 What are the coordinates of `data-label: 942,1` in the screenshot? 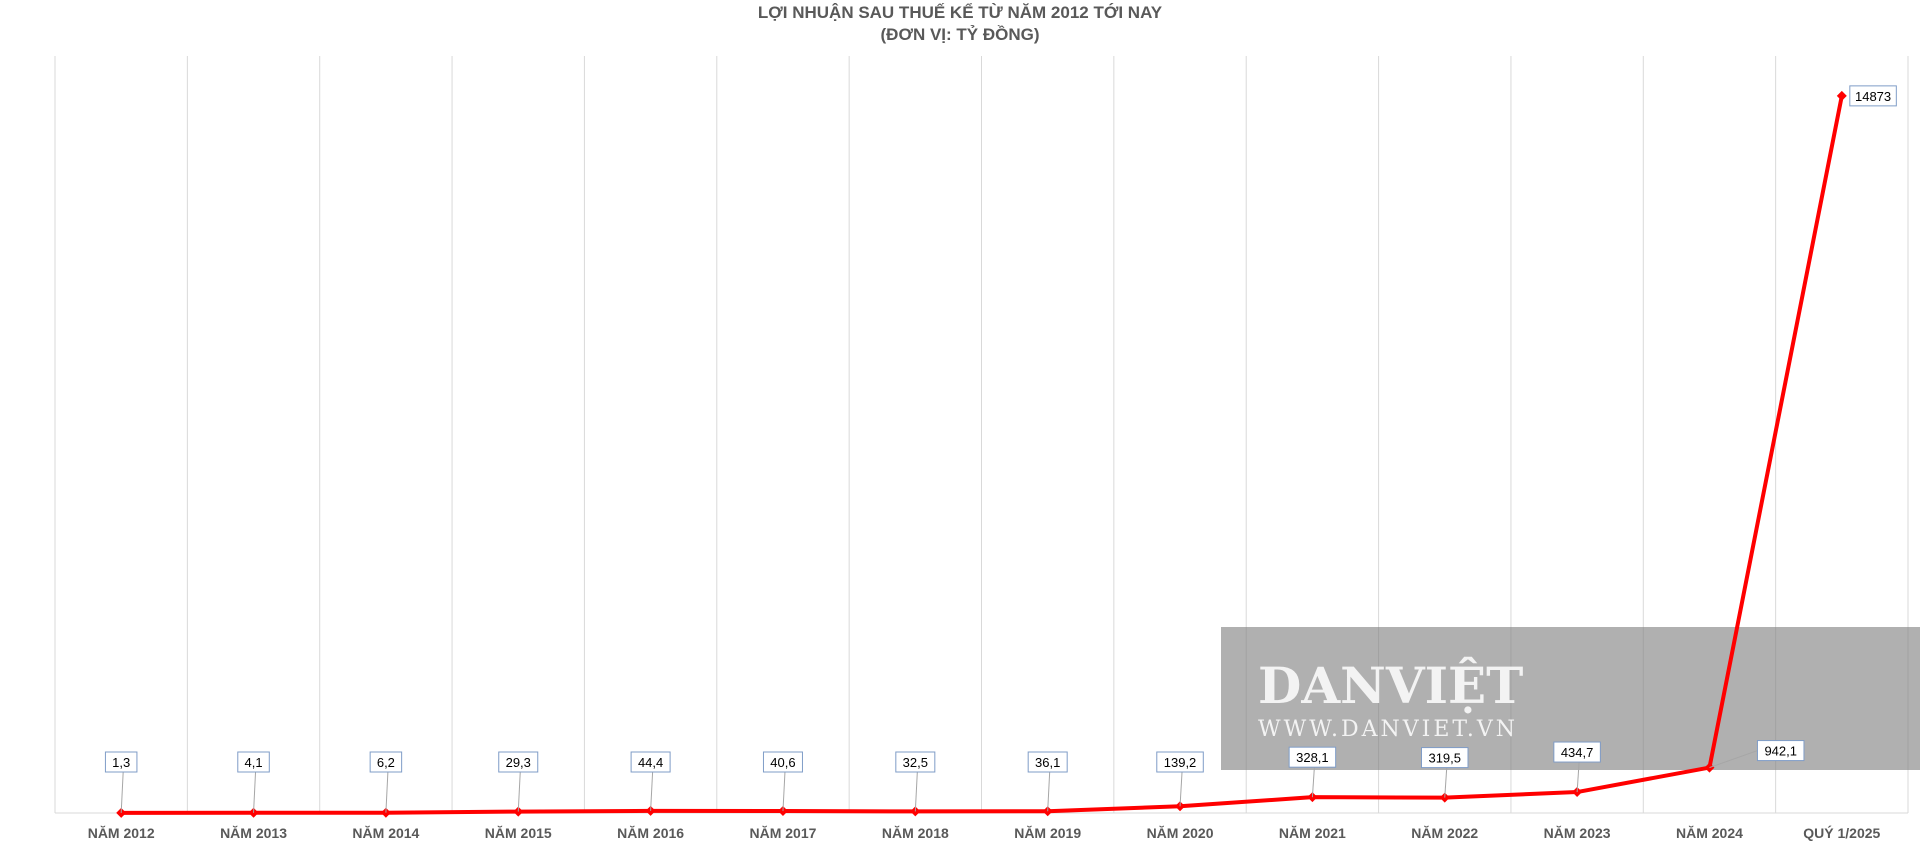 It's located at (1780, 751).